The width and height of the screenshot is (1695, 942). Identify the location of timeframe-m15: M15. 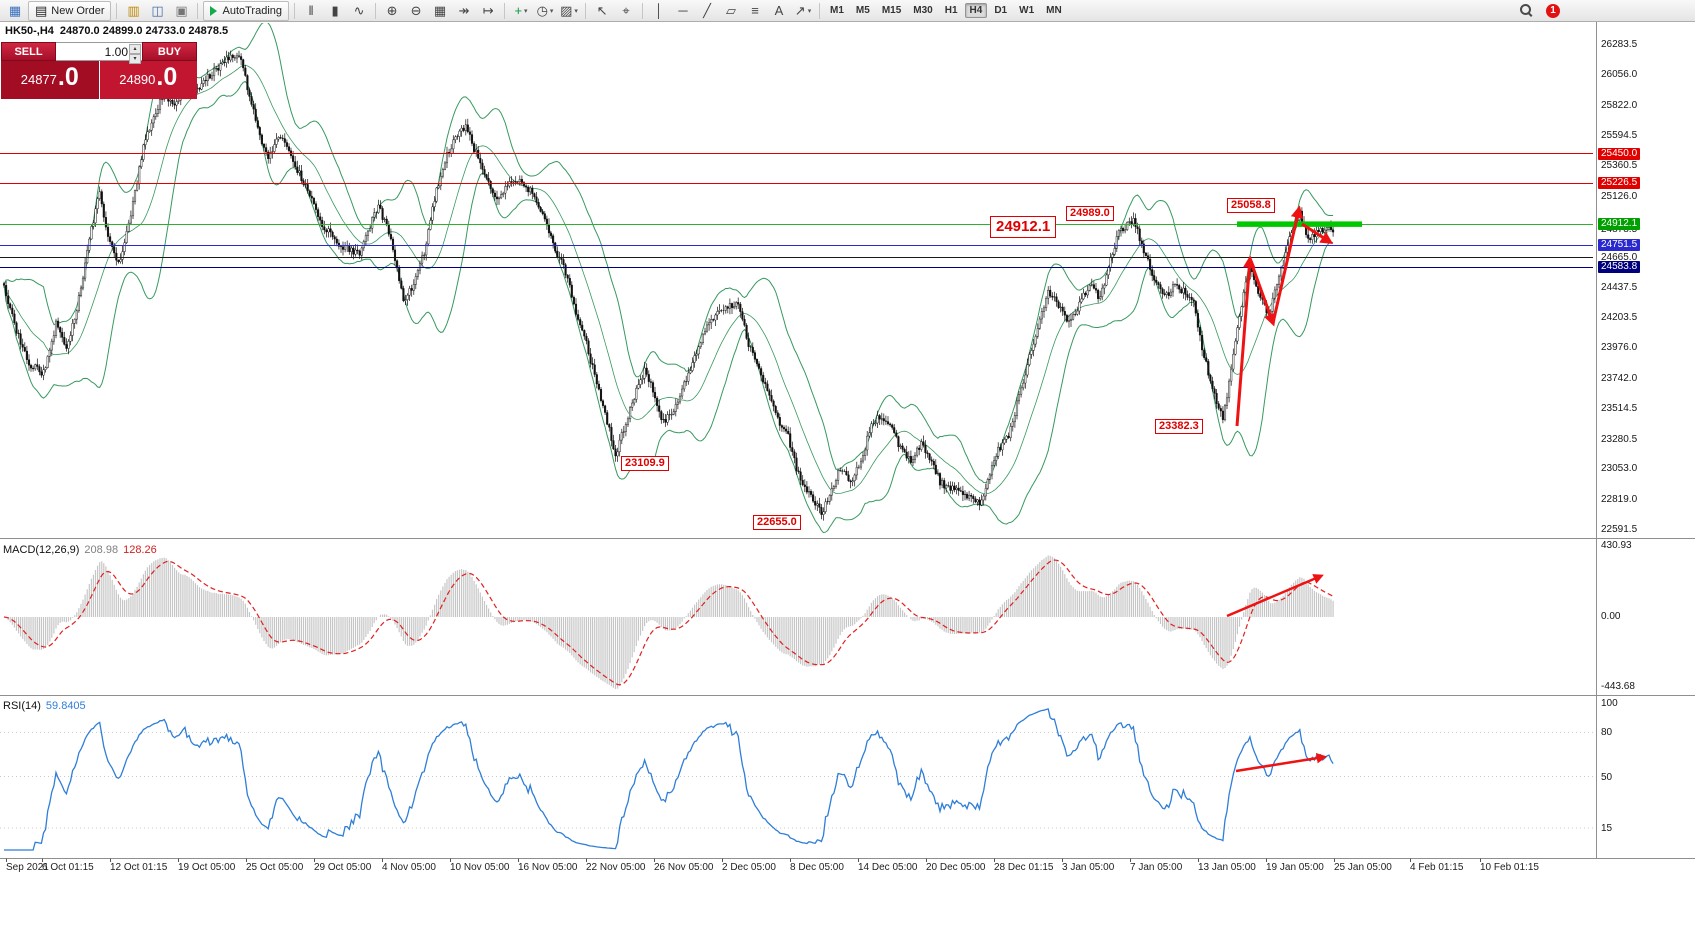
(891, 10).